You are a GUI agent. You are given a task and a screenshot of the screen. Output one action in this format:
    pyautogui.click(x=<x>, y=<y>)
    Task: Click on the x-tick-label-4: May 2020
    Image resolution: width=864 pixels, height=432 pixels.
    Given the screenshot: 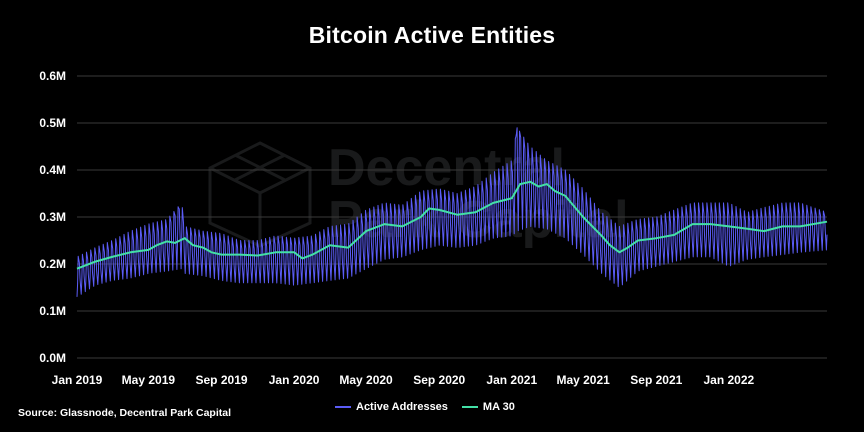 What is the action you would take?
    pyautogui.click(x=366, y=380)
    